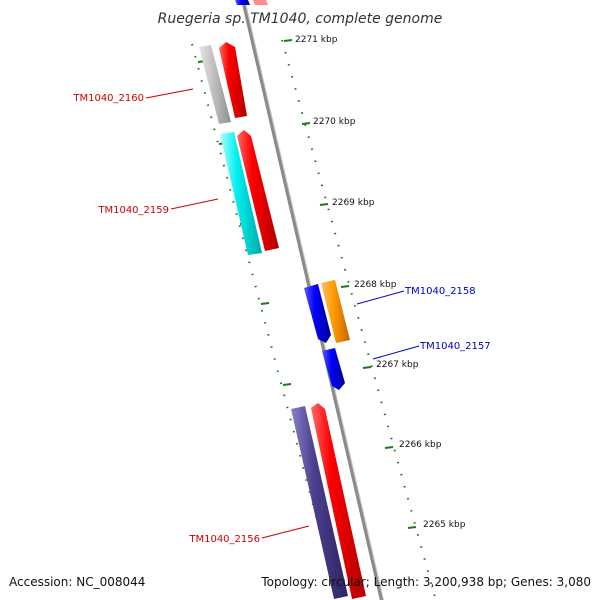 The image size is (600, 600). I want to click on gene-label-tm2157: TM1040_2157, so click(455, 346).